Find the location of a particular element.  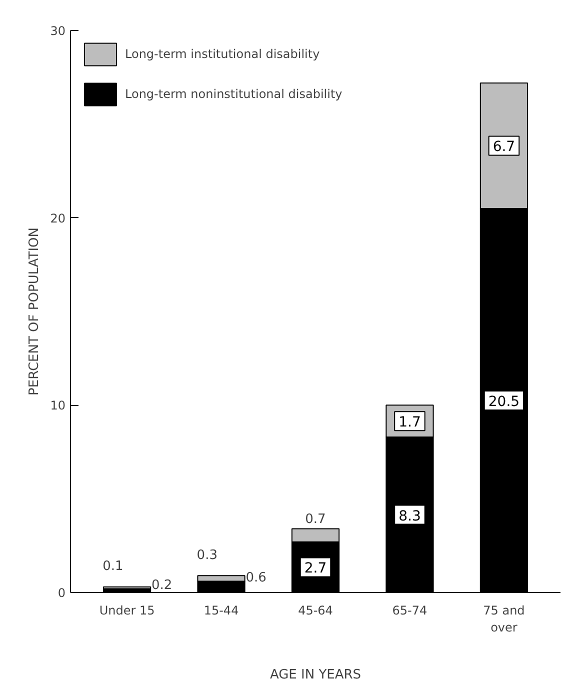

legend-label: Long-term noninstitutional disability is located at coordinates (233, 94).